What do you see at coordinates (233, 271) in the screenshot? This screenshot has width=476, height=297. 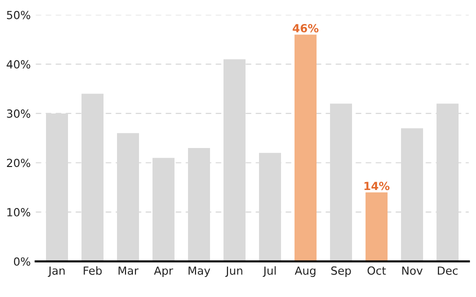 I see `x-tick-label: Jun` at bounding box center [233, 271].